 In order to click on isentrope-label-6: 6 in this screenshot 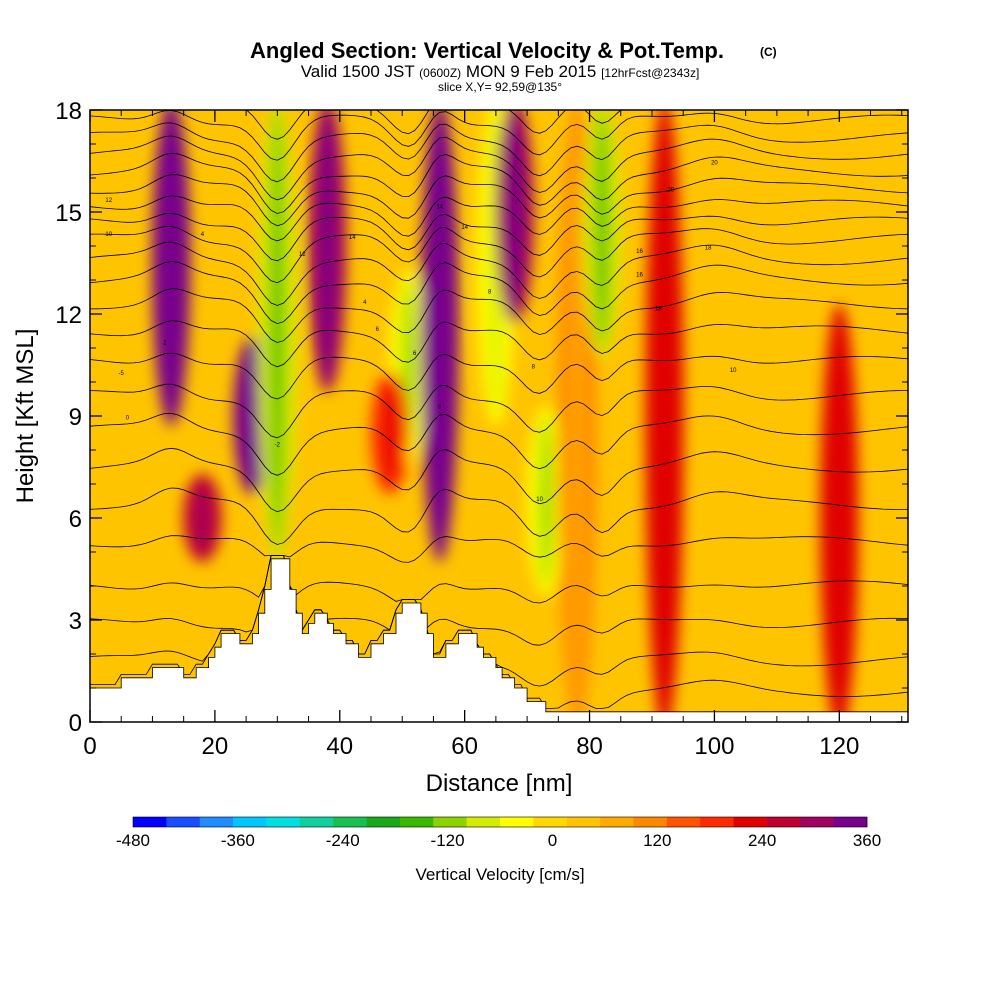, I will do `click(378, 330)`.